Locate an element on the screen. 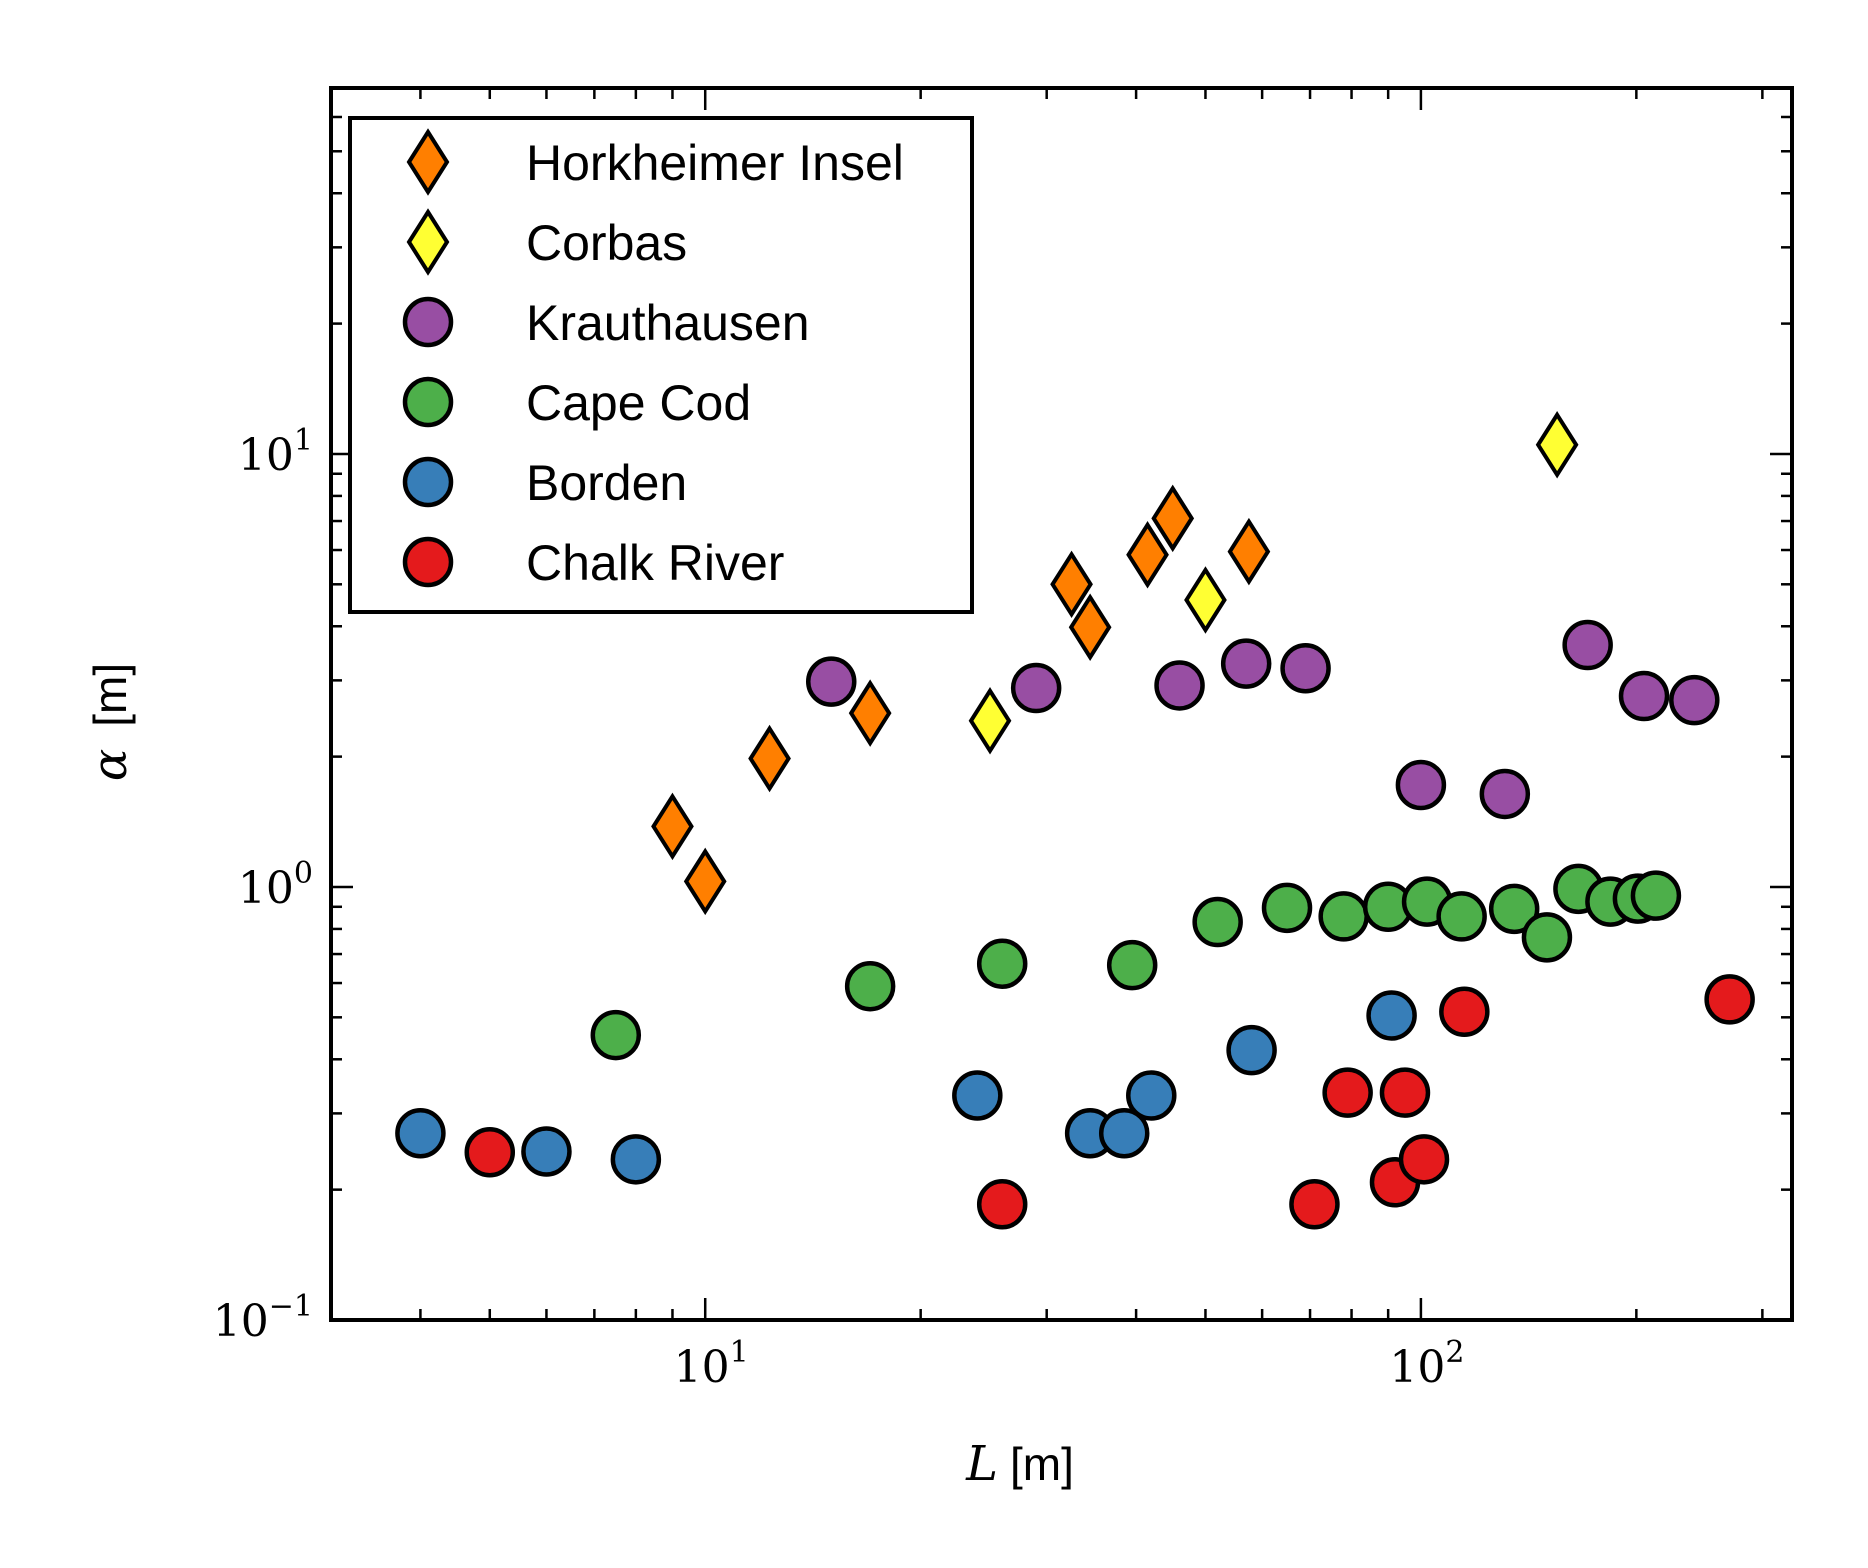 Image resolution: width=1868 pixels, height=1568 pixels. y-axis-symbol: α is located at coordinates (110, 765).